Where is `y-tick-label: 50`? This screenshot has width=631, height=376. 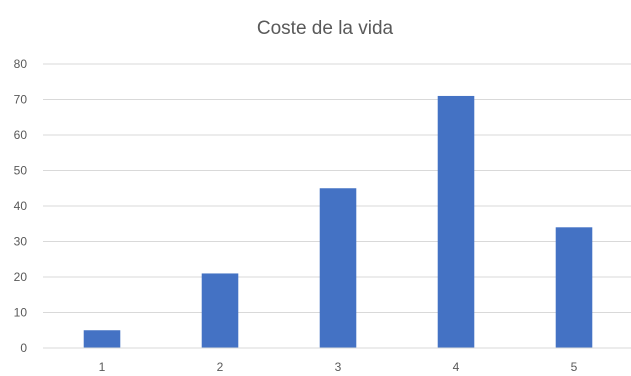
y-tick-label: 50 is located at coordinates (21, 171).